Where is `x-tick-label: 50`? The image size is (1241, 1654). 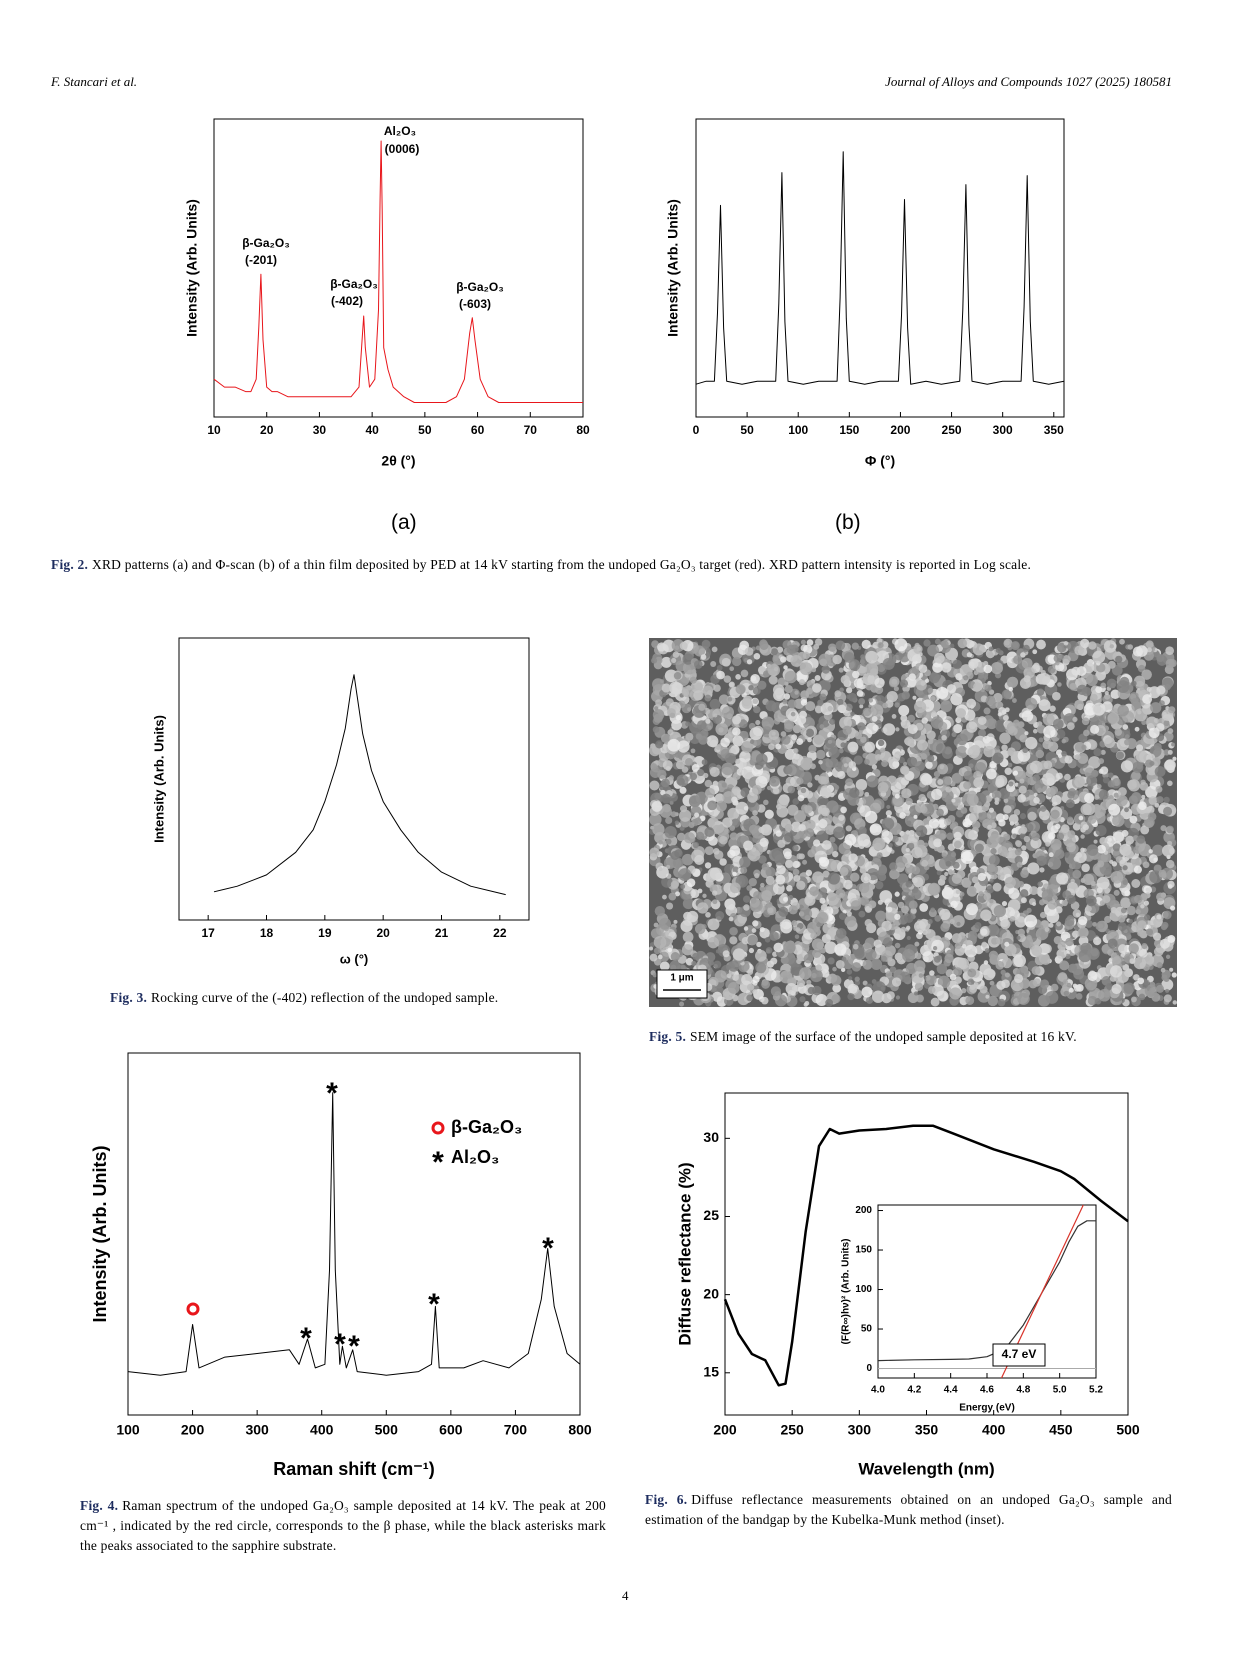
x-tick-label: 50 is located at coordinates (747, 430).